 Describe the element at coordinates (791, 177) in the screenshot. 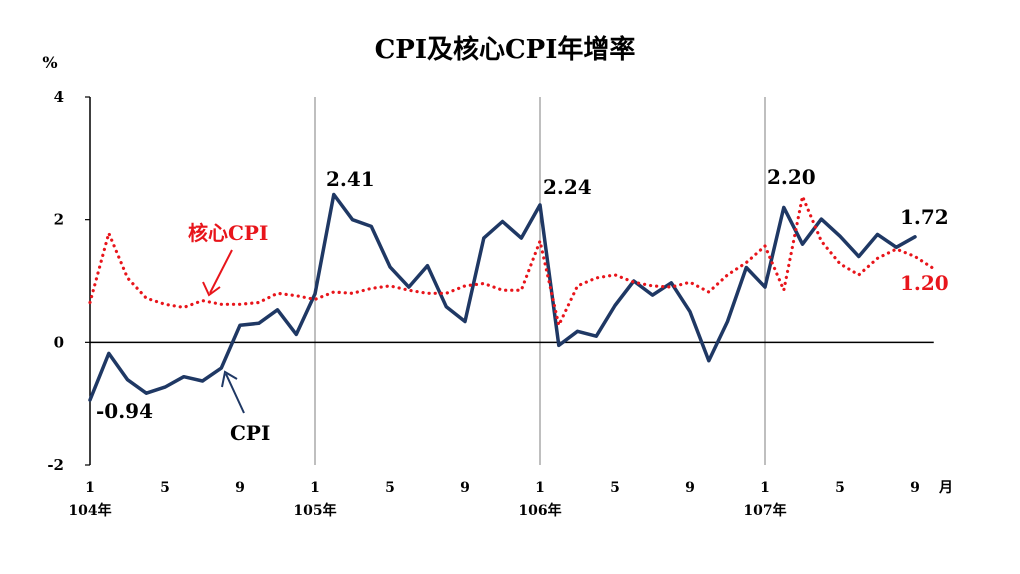

I see `data-label: 2.20` at that location.